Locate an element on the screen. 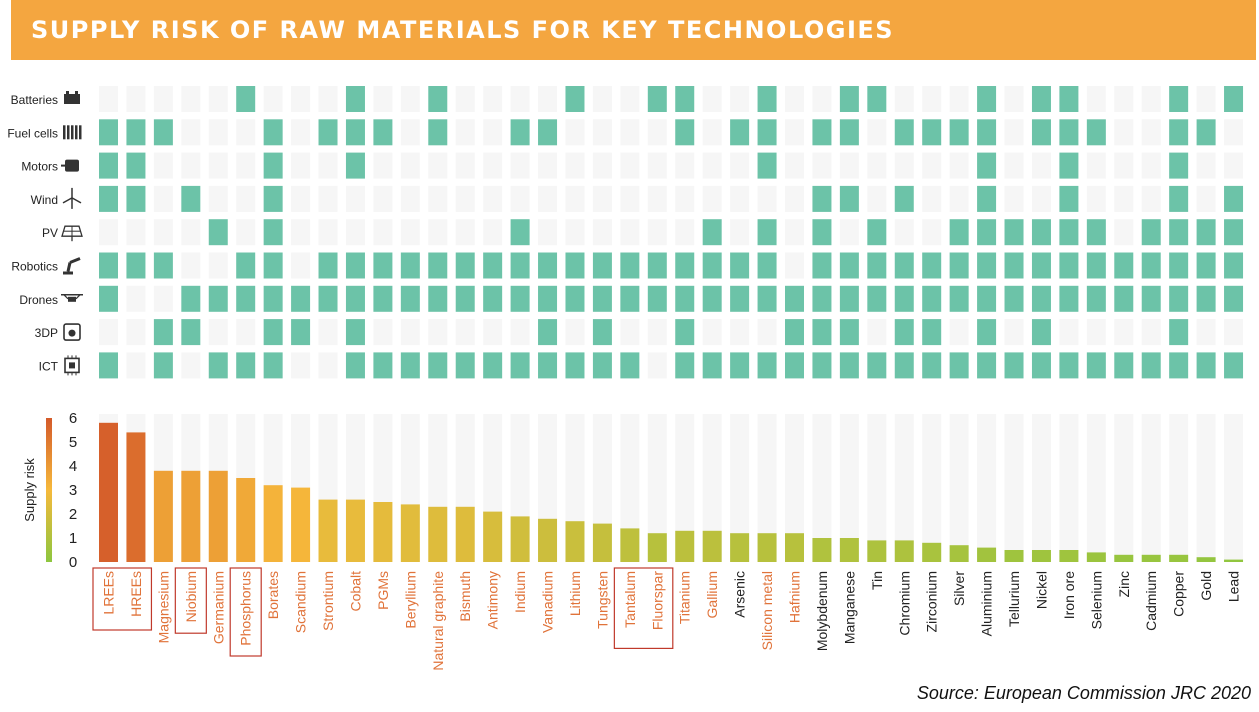 The image size is (1259, 712). x-tick-label: Arsenic is located at coordinates (740, 594).